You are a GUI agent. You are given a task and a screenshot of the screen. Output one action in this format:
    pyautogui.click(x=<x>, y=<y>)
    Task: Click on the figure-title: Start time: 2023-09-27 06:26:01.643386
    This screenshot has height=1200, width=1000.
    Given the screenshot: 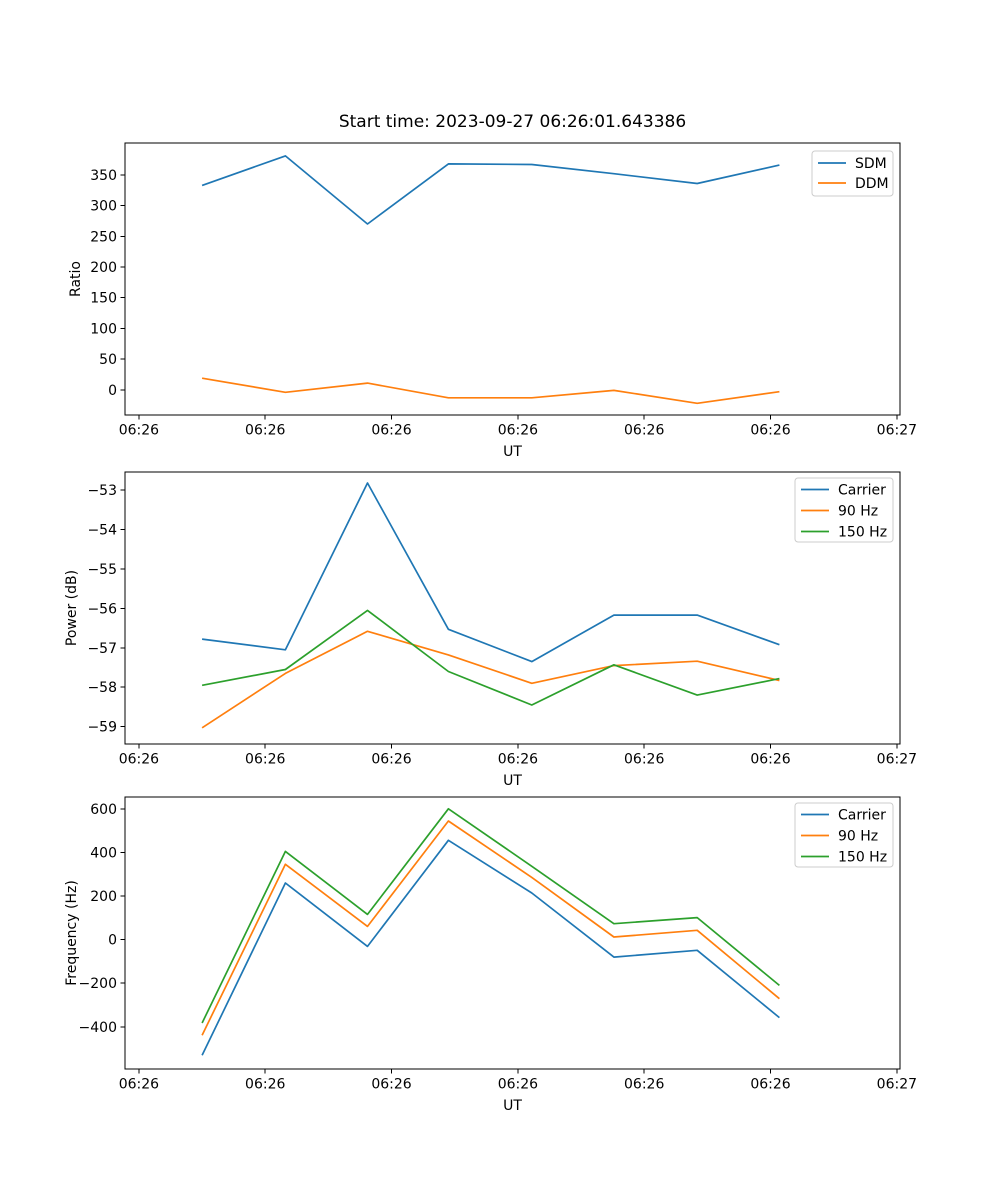 What is the action you would take?
    pyautogui.click(x=512, y=122)
    